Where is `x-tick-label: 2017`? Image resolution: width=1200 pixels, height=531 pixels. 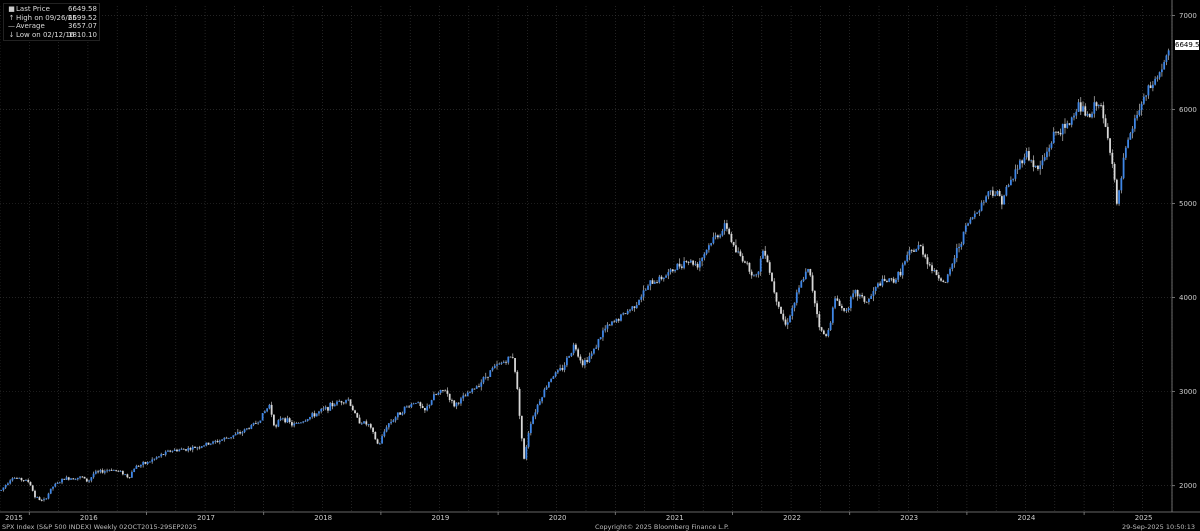 x-tick-label: 2017 is located at coordinates (206, 518).